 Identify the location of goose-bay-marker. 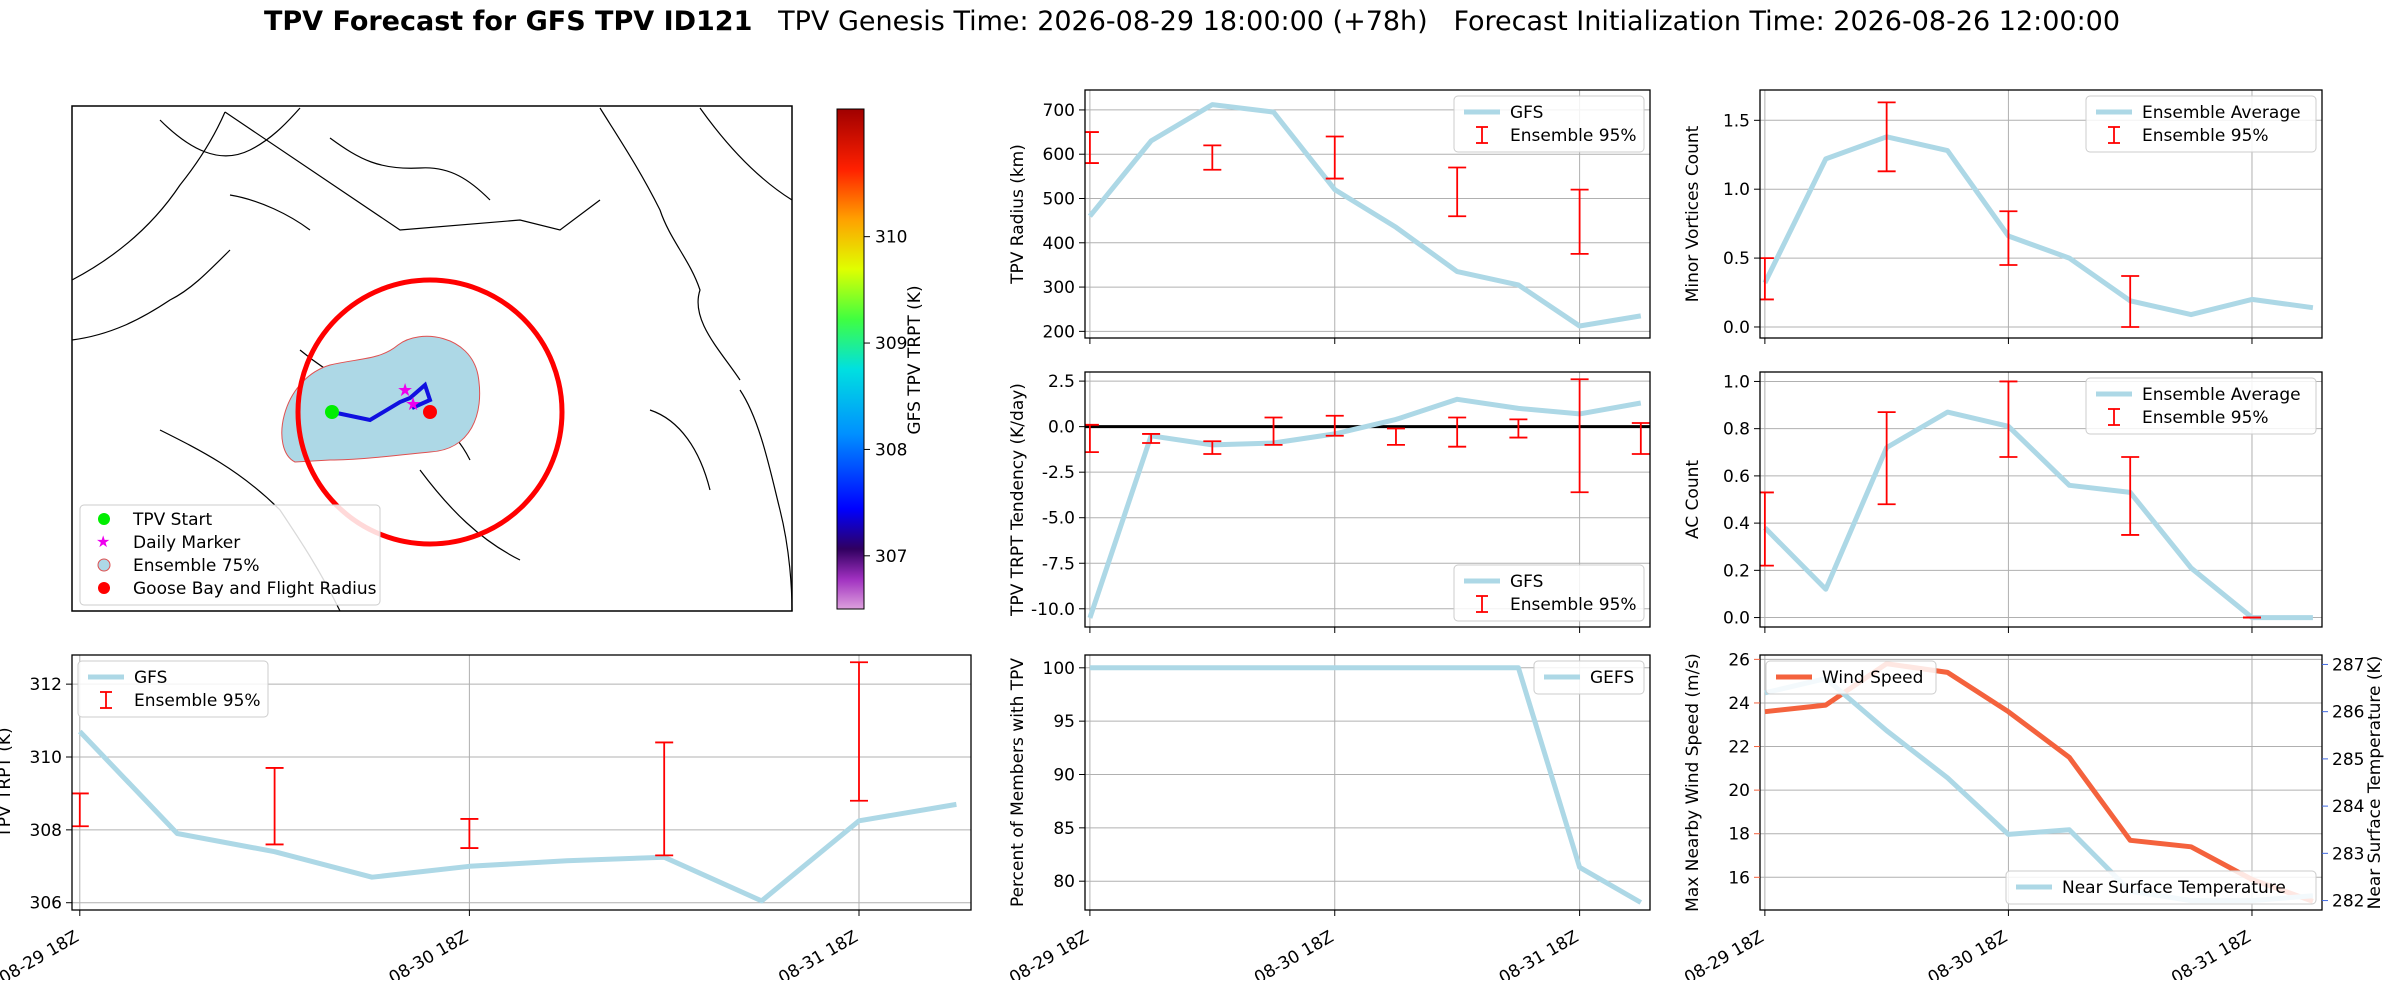
(430, 412).